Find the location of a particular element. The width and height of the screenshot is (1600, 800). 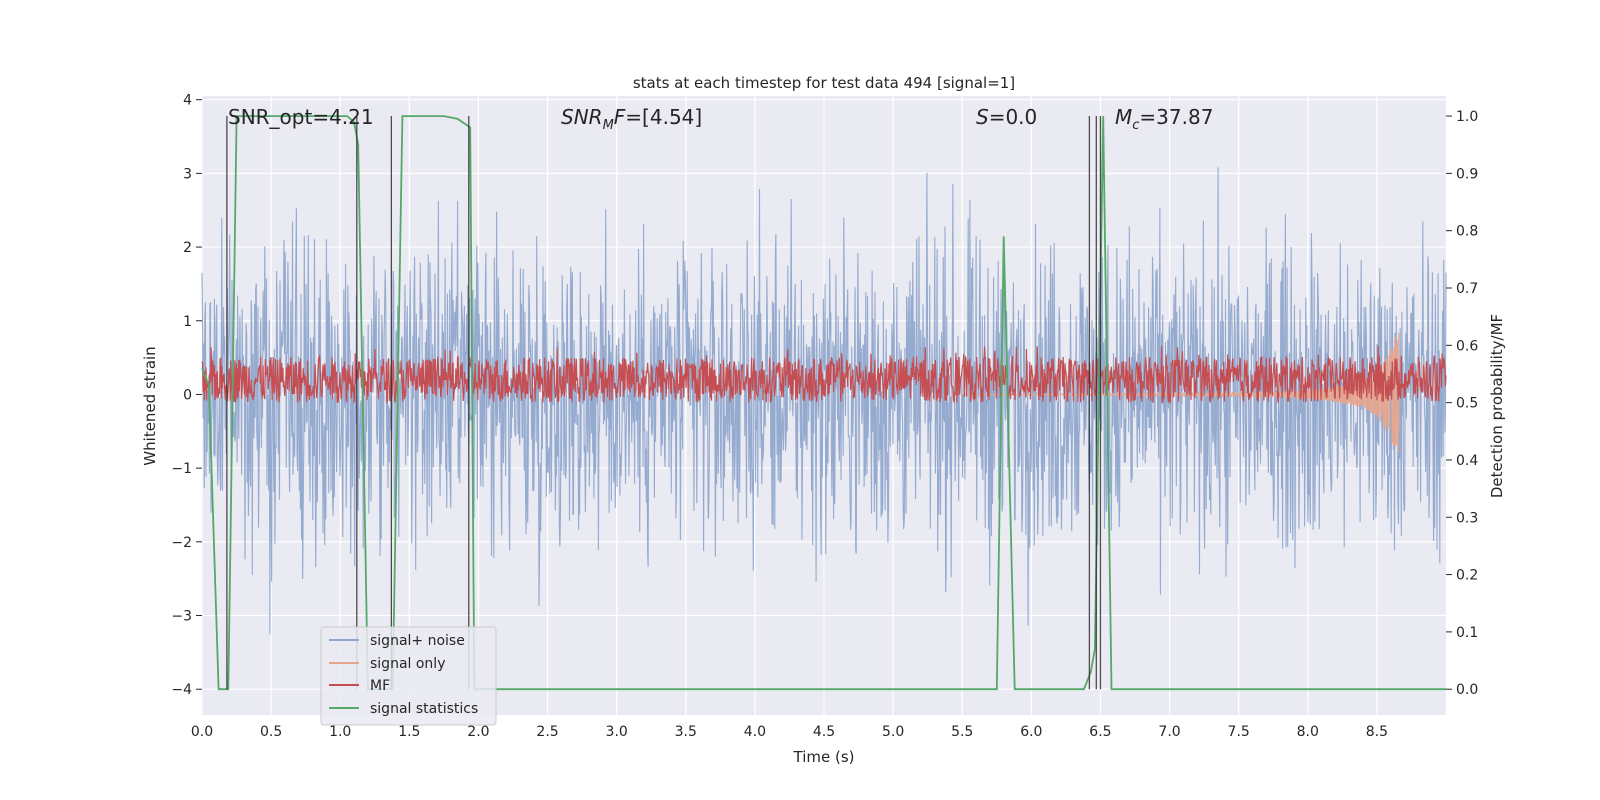

y-right-tick-label: 0.5 is located at coordinates (1467, 404).